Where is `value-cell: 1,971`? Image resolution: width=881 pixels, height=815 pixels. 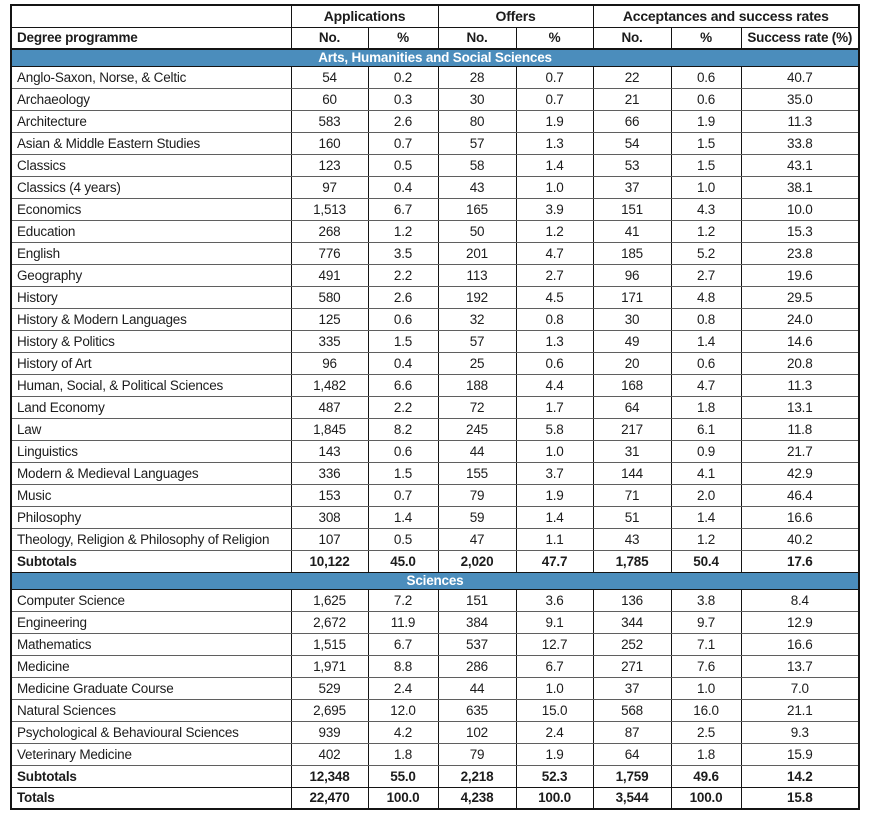
value-cell: 1,971 is located at coordinates (329, 666).